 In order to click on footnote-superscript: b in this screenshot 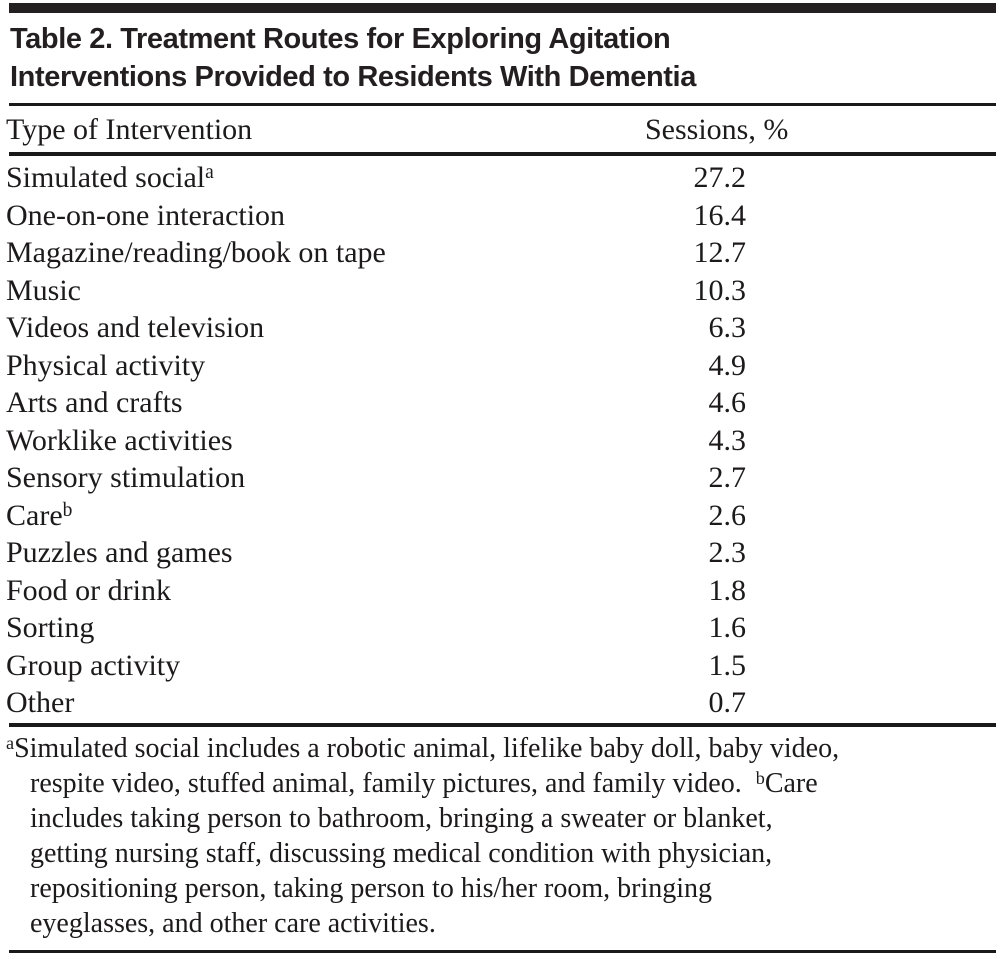, I will do `click(760, 777)`.